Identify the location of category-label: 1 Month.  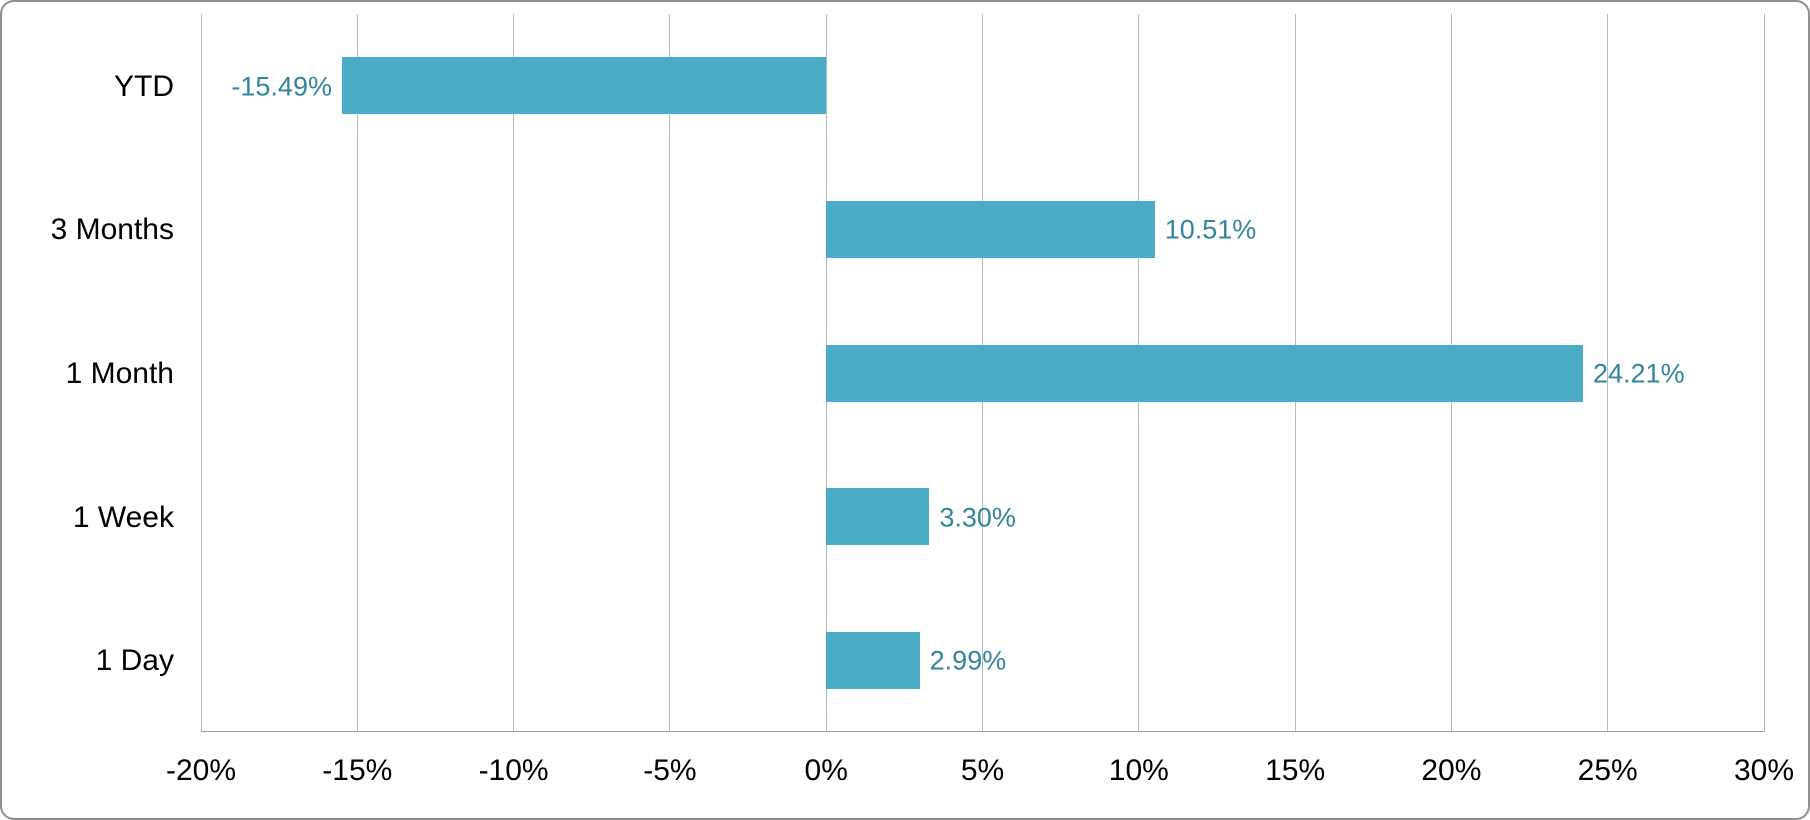
(119, 373).